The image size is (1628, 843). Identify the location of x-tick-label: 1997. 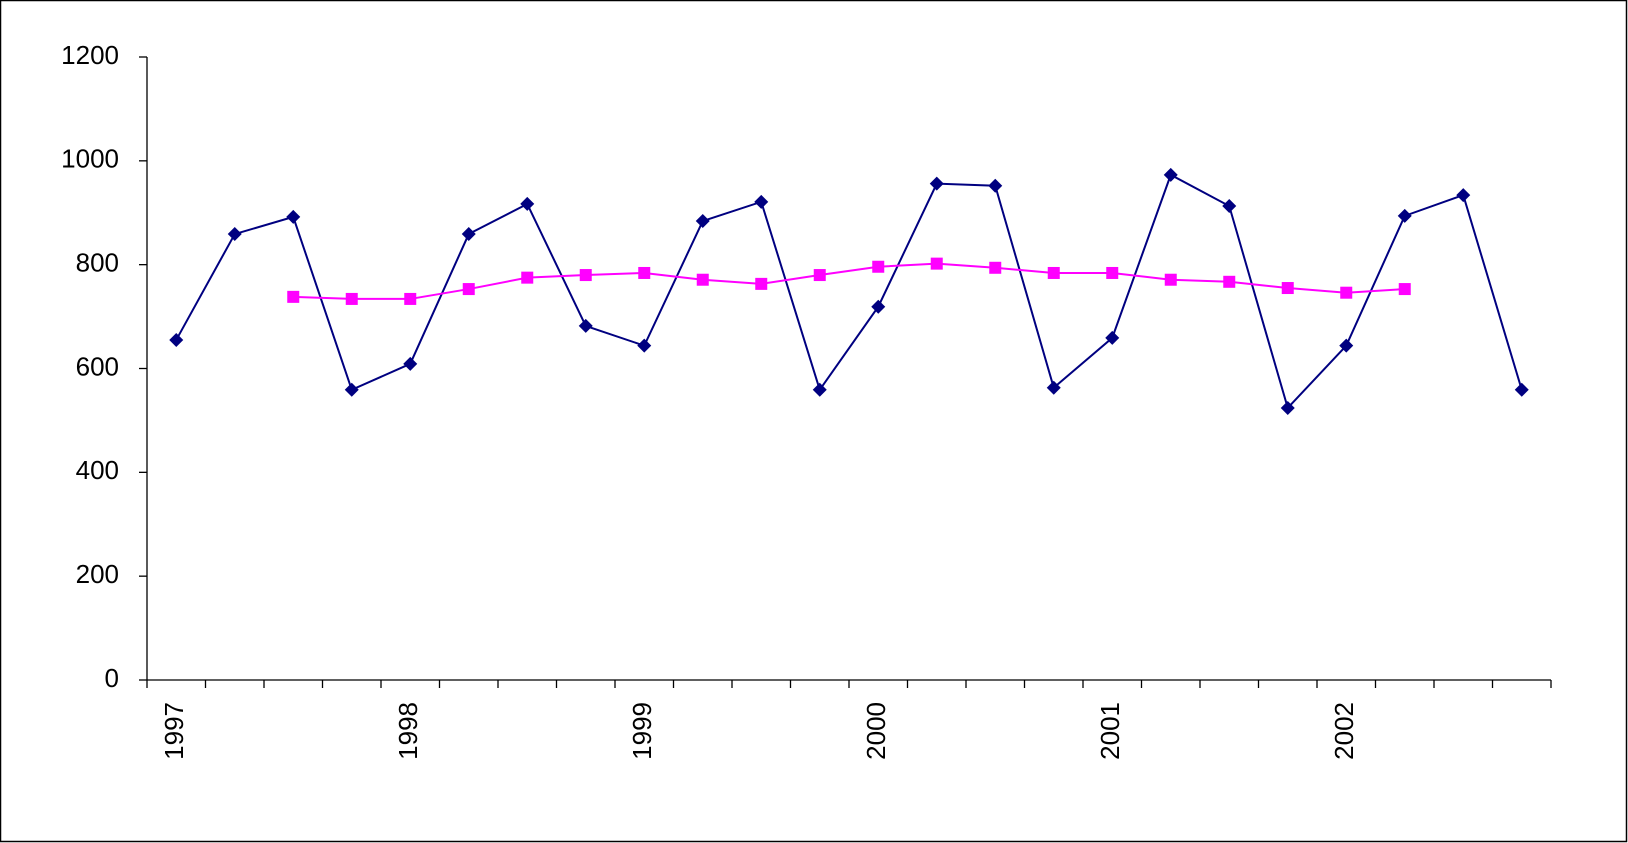
(174, 731).